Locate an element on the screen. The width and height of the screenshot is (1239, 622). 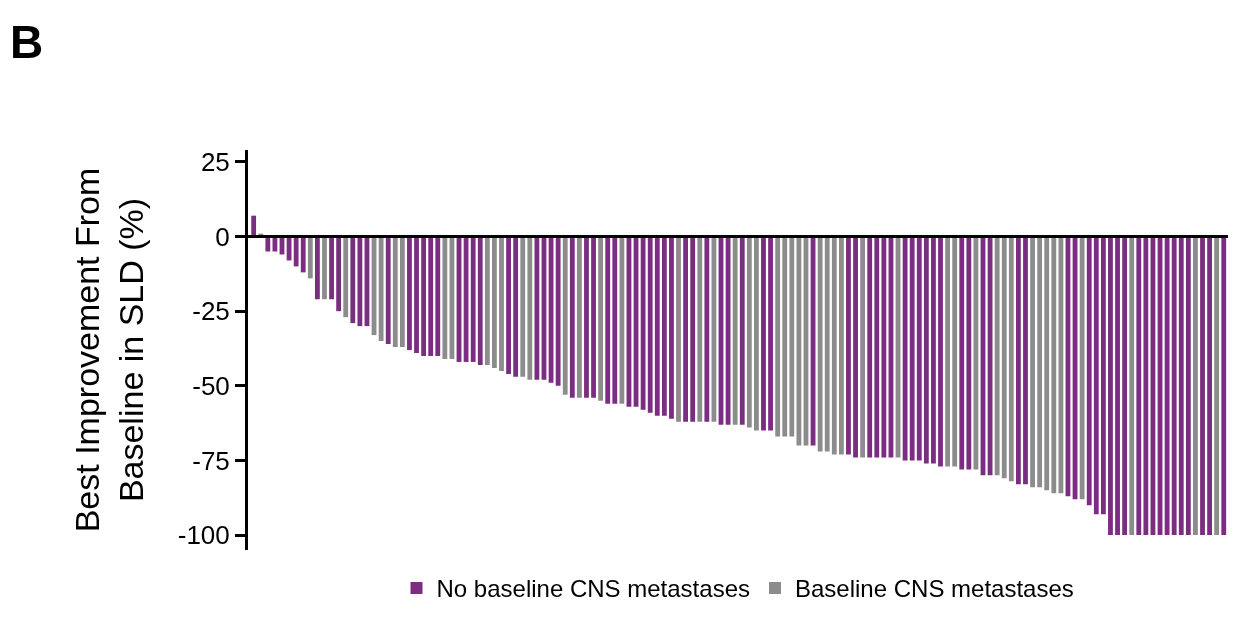
legend-label: Baseline CNS metastases is located at coordinates (934, 589).